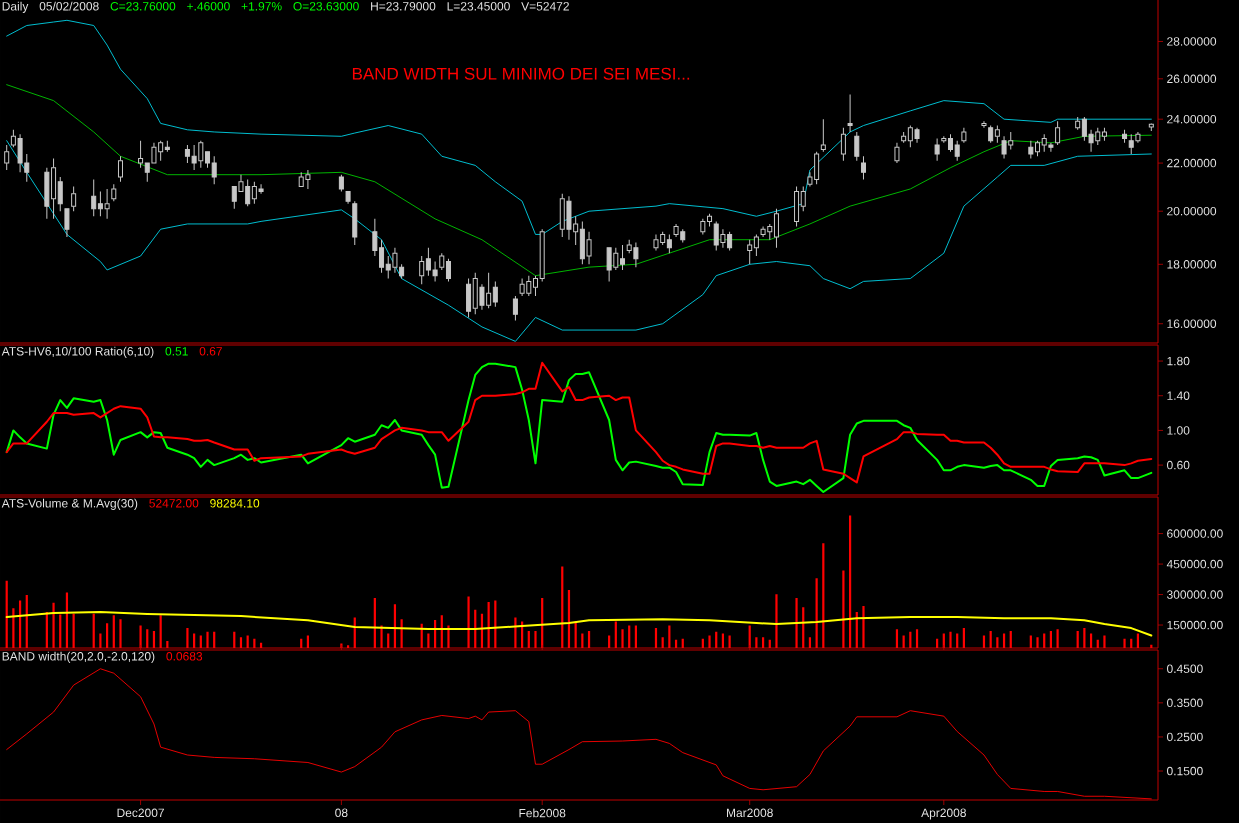  What do you see at coordinates (15, 7) in the screenshot?
I see `chart-title: Daily` at bounding box center [15, 7].